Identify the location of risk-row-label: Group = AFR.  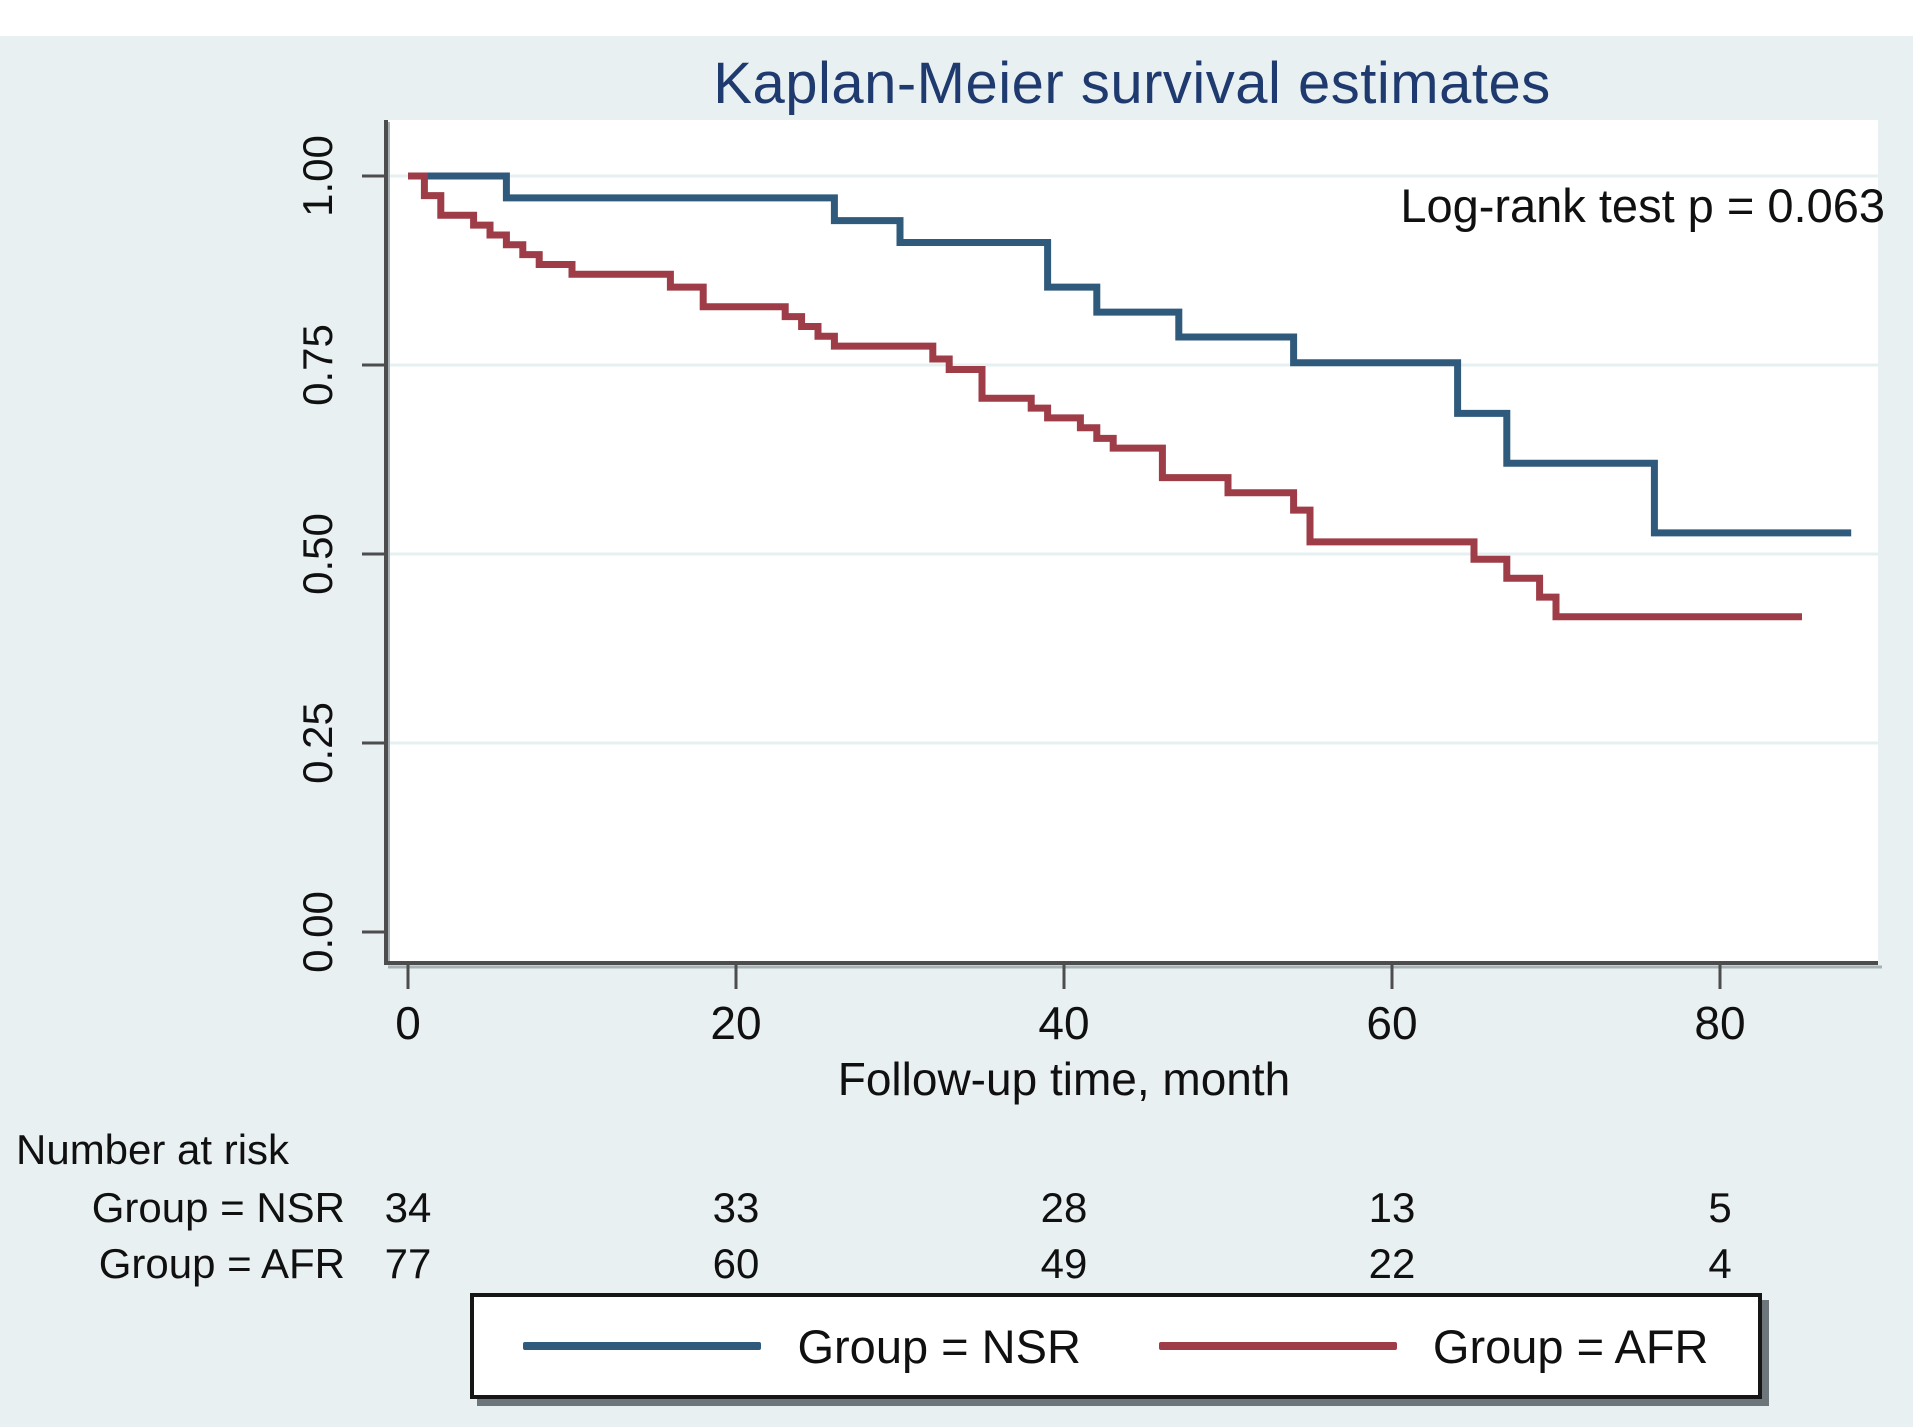
(221, 1263).